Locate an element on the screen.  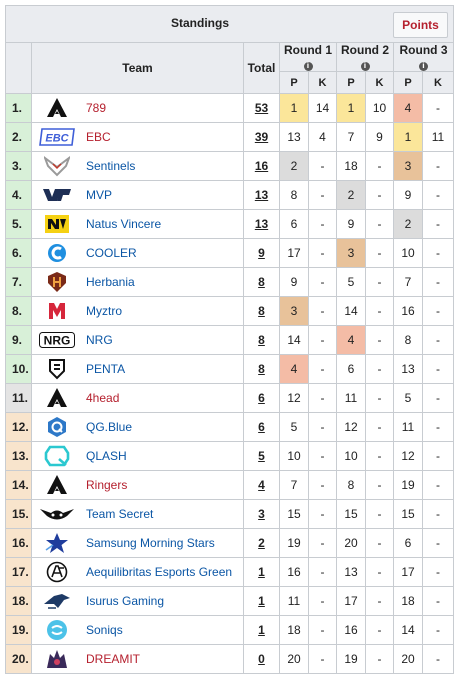
team-name-link: Myztro is located at coordinates (104, 311).